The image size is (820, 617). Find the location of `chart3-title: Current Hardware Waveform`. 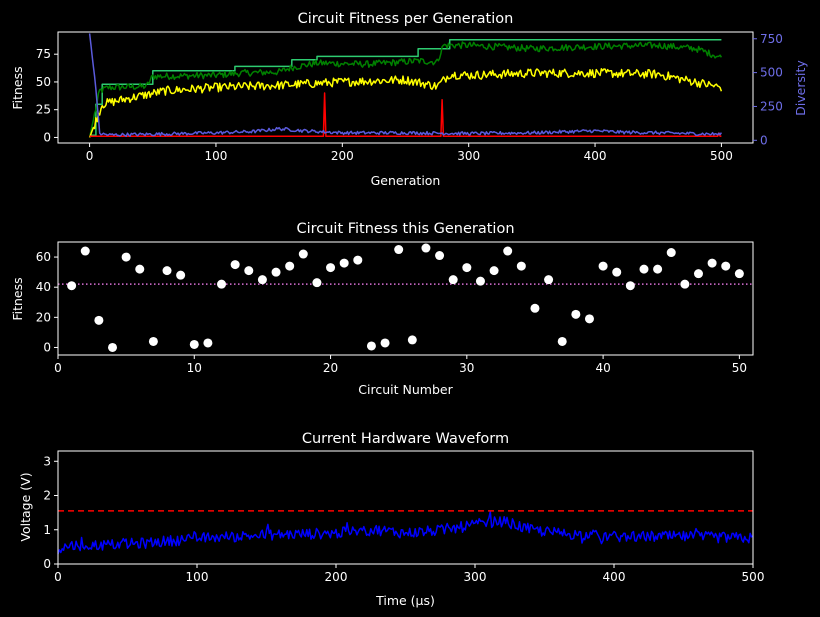

chart3-title: Current Hardware Waveform is located at coordinates (405, 439).